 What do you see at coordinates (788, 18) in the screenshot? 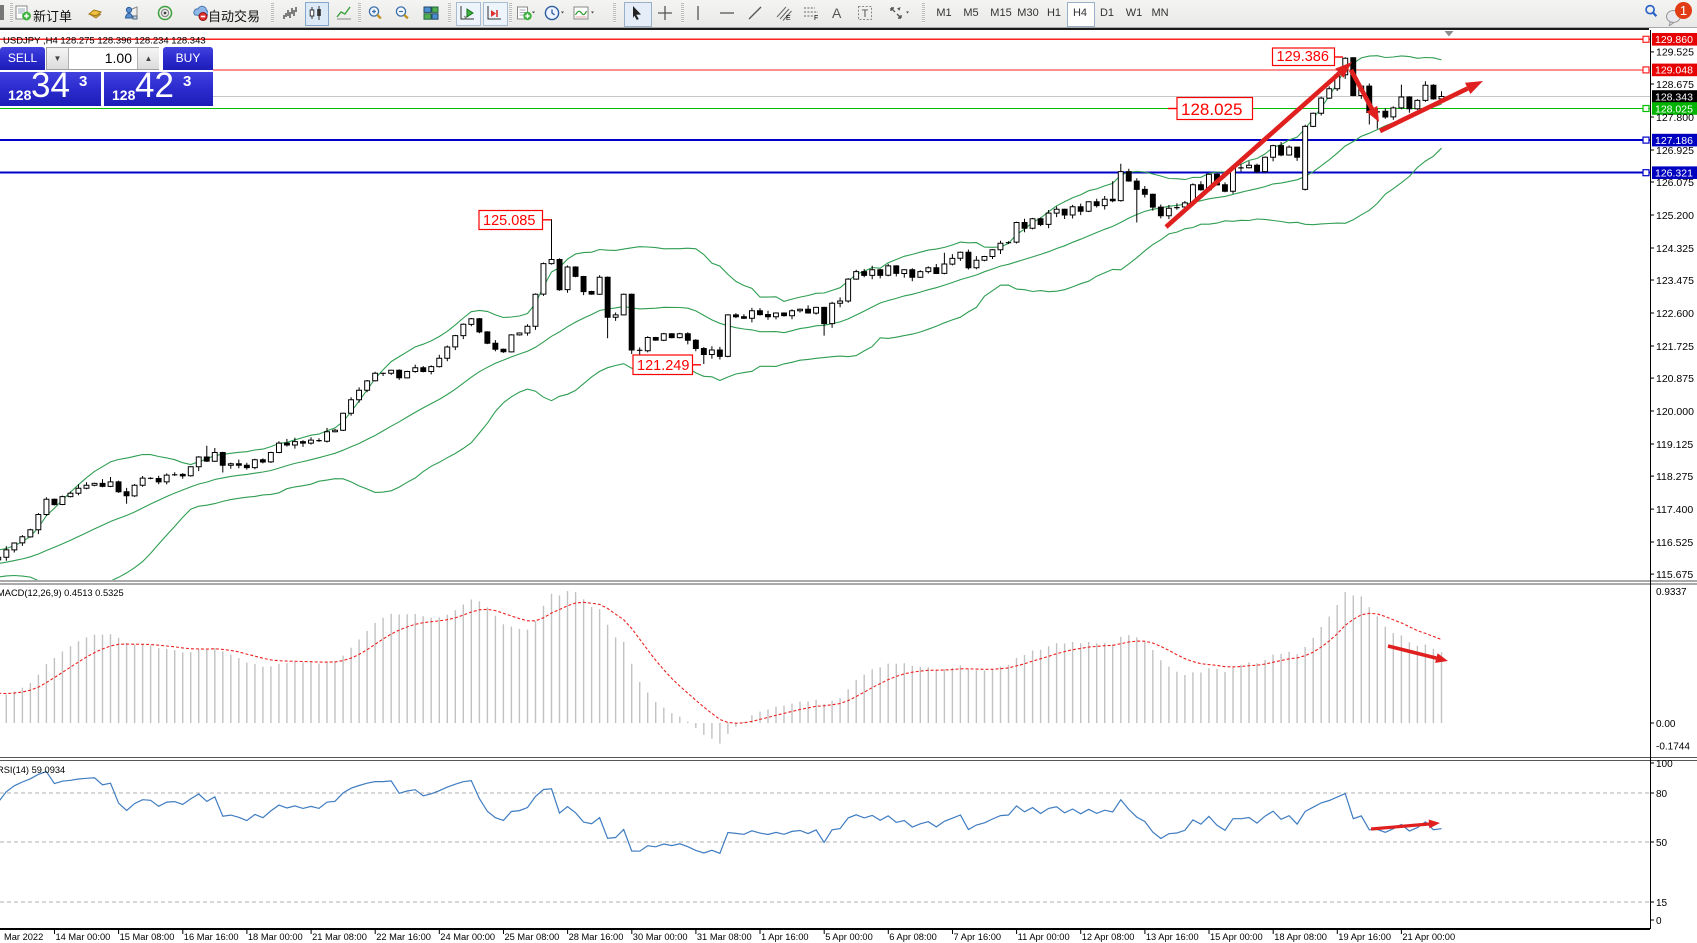
I see `svg-text: E` at bounding box center [788, 18].